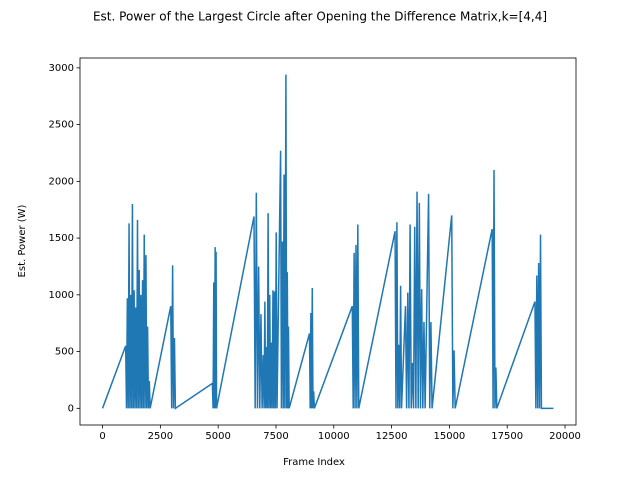  I want to click on x-tick-label: 2500, so click(160, 436).